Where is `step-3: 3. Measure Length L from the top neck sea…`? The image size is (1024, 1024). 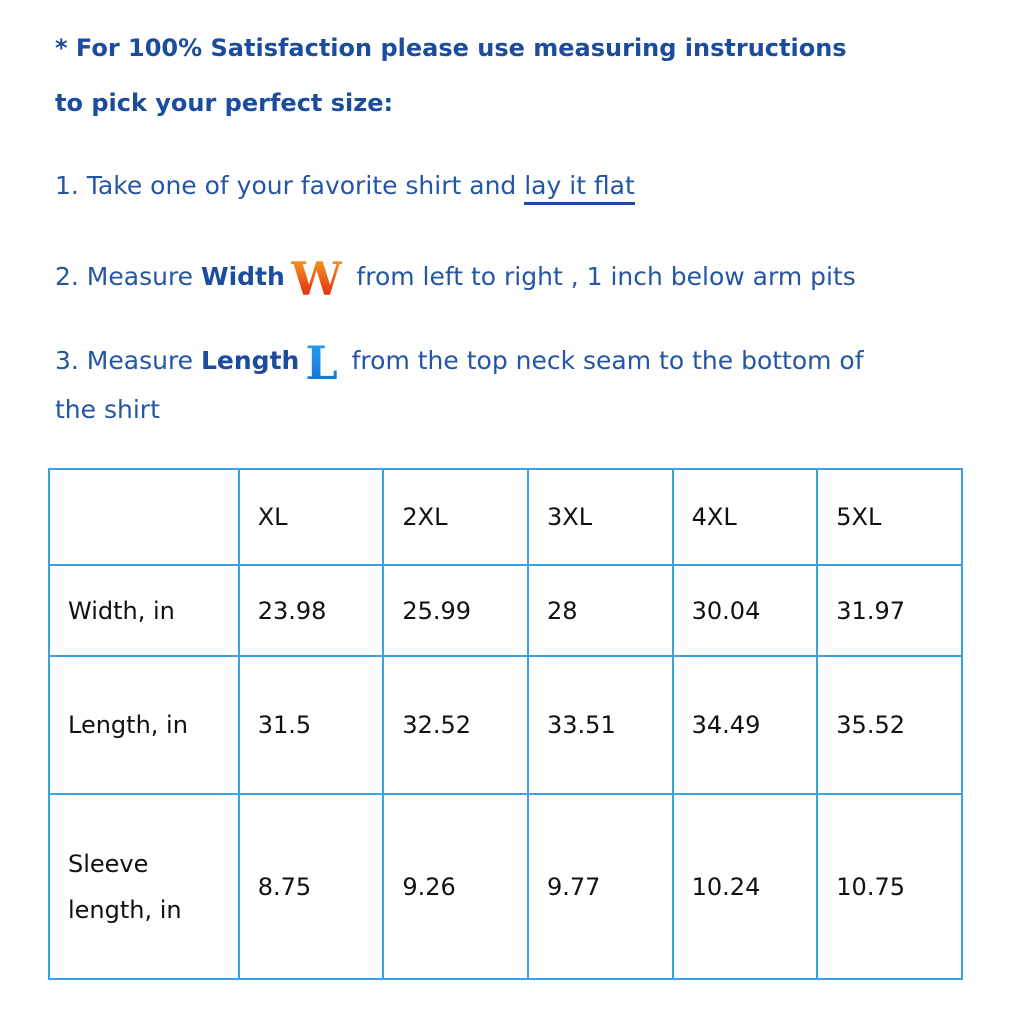
step-3: 3. Measure Length L from the top neck sea… is located at coordinates (459, 363).